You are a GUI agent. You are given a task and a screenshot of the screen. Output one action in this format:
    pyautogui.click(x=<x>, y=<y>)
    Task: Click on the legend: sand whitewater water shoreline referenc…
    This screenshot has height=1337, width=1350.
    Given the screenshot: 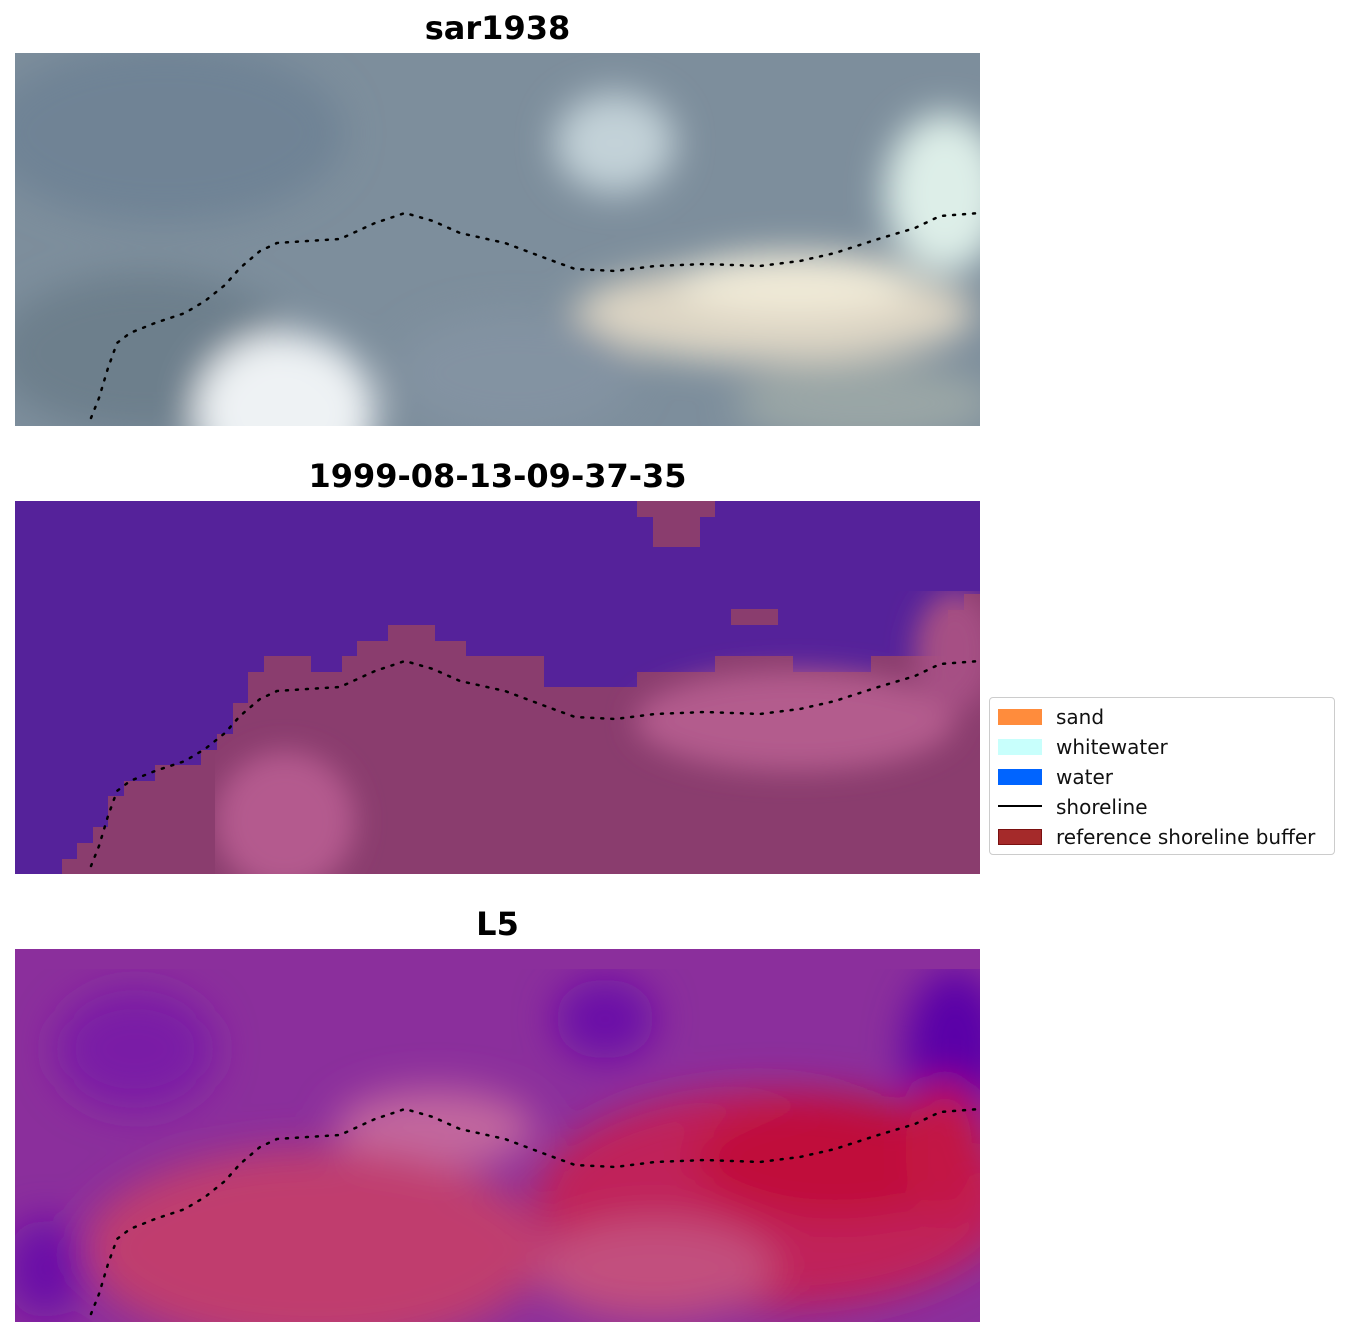 What is the action you would take?
    pyautogui.click(x=1162, y=776)
    